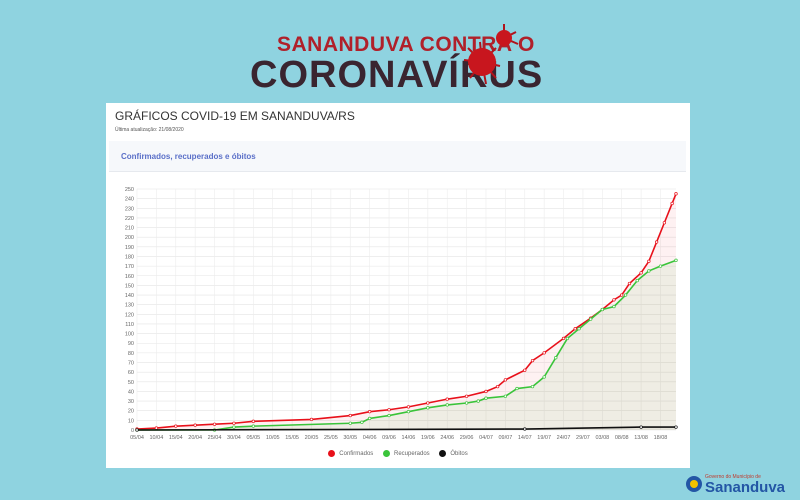  What do you see at coordinates (491, 54) in the screenshot?
I see `virus-icon` at bounding box center [491, 54].